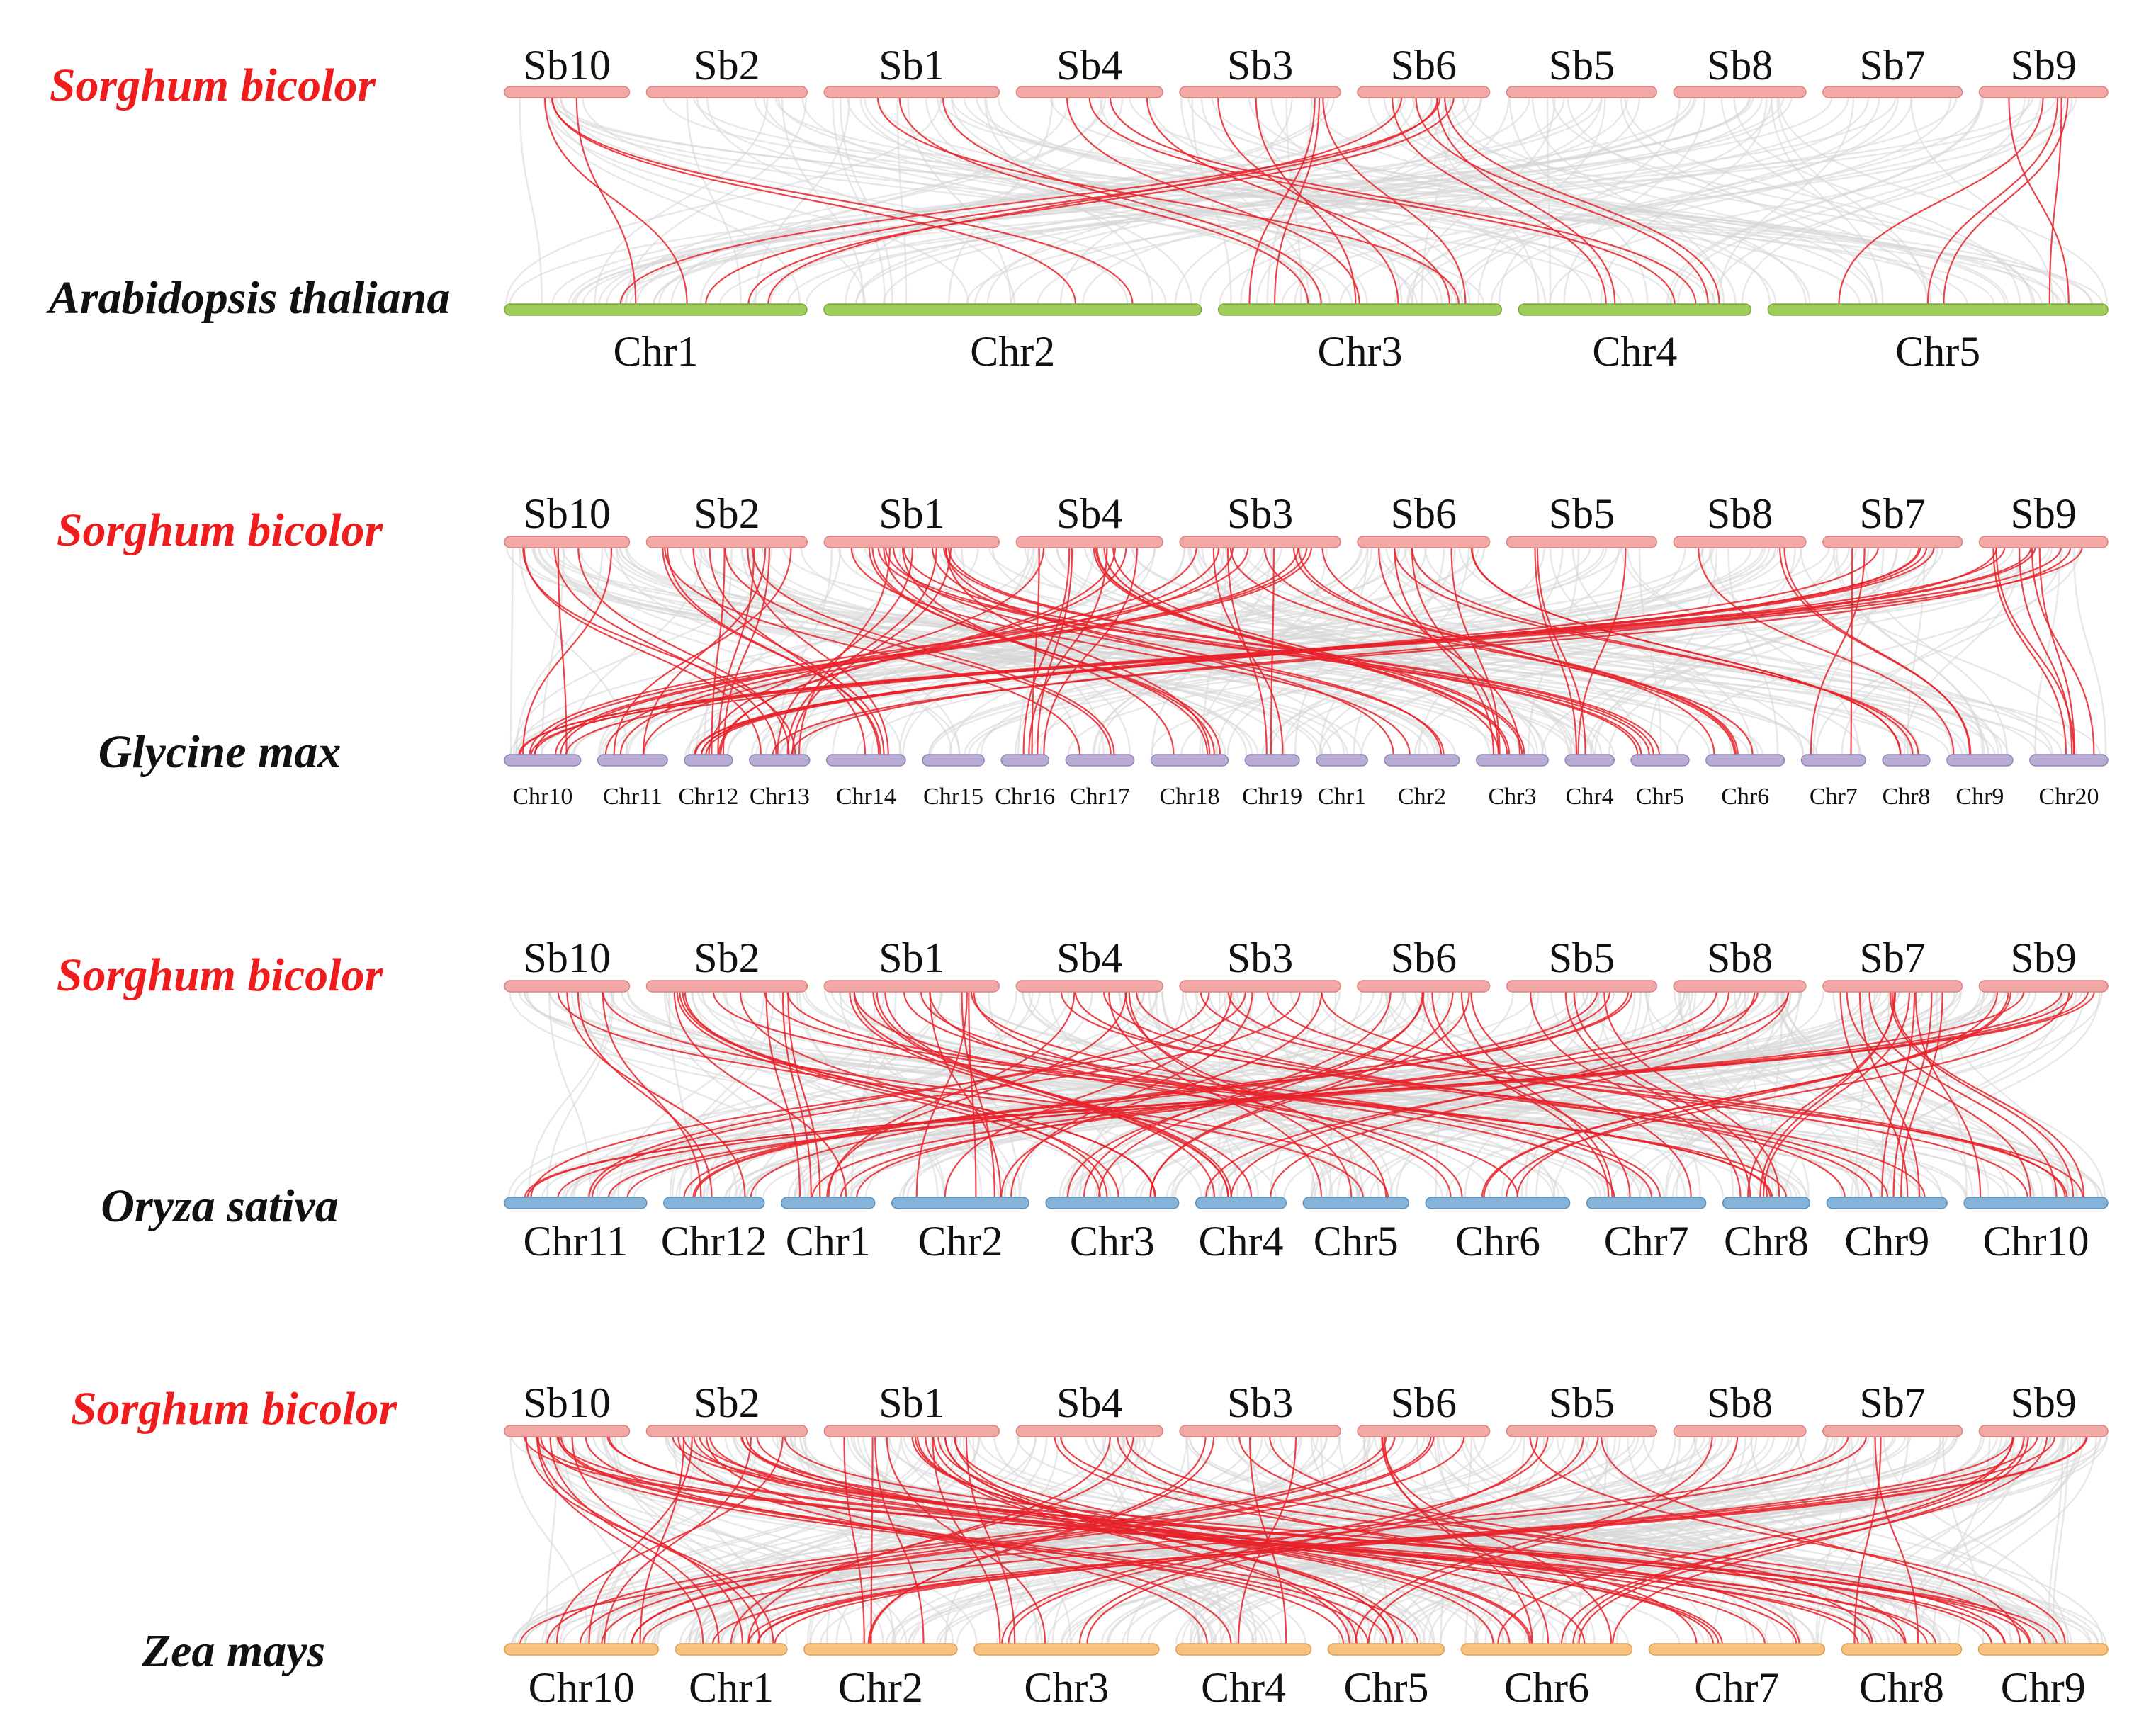  I want to click on chromosome-bar-chr19, so click(1272, 760).